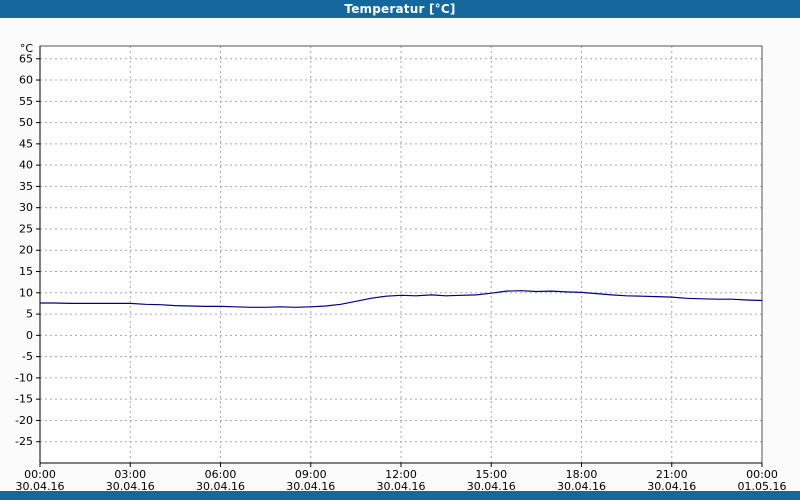 The width and height of the screenshot is (800, 500). Describe the element at coordinates (221, 474) in the screenshot. I see `svg-text: 06:00` at that location.